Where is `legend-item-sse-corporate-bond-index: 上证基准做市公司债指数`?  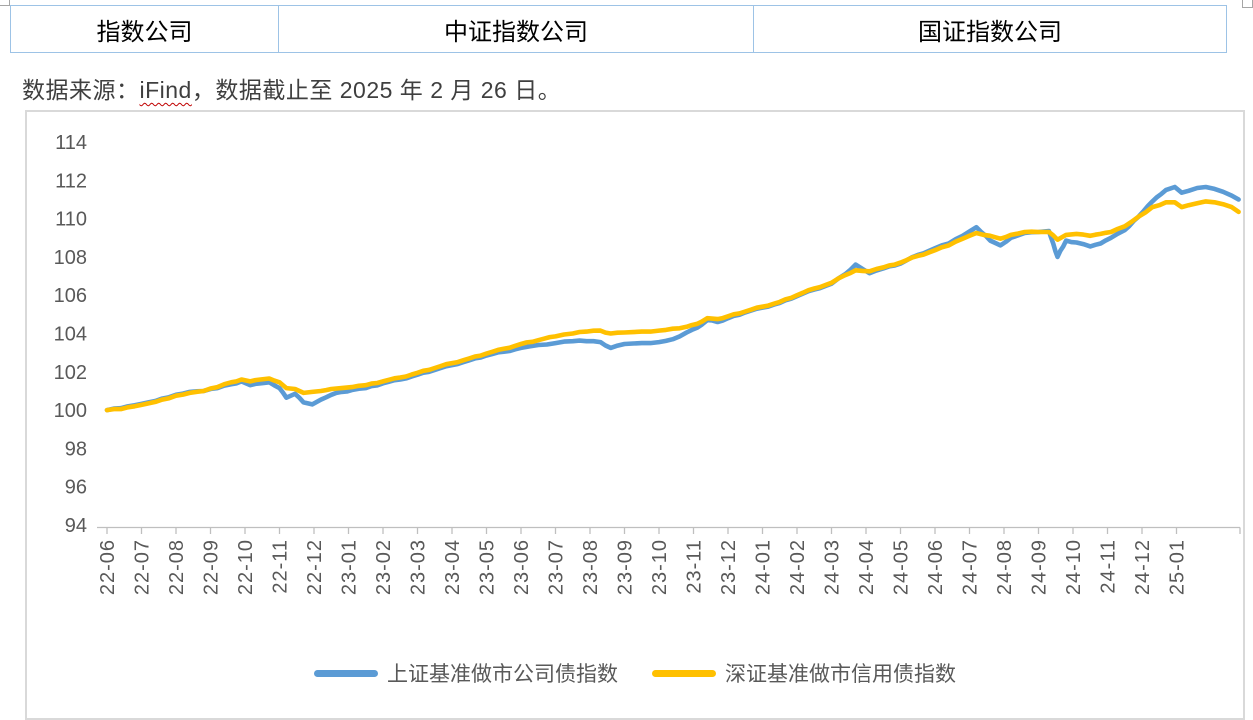 legend-item-sse-corporate-bond-index: 上证基准做市公司债指数 is located at coordinates (466, 673).